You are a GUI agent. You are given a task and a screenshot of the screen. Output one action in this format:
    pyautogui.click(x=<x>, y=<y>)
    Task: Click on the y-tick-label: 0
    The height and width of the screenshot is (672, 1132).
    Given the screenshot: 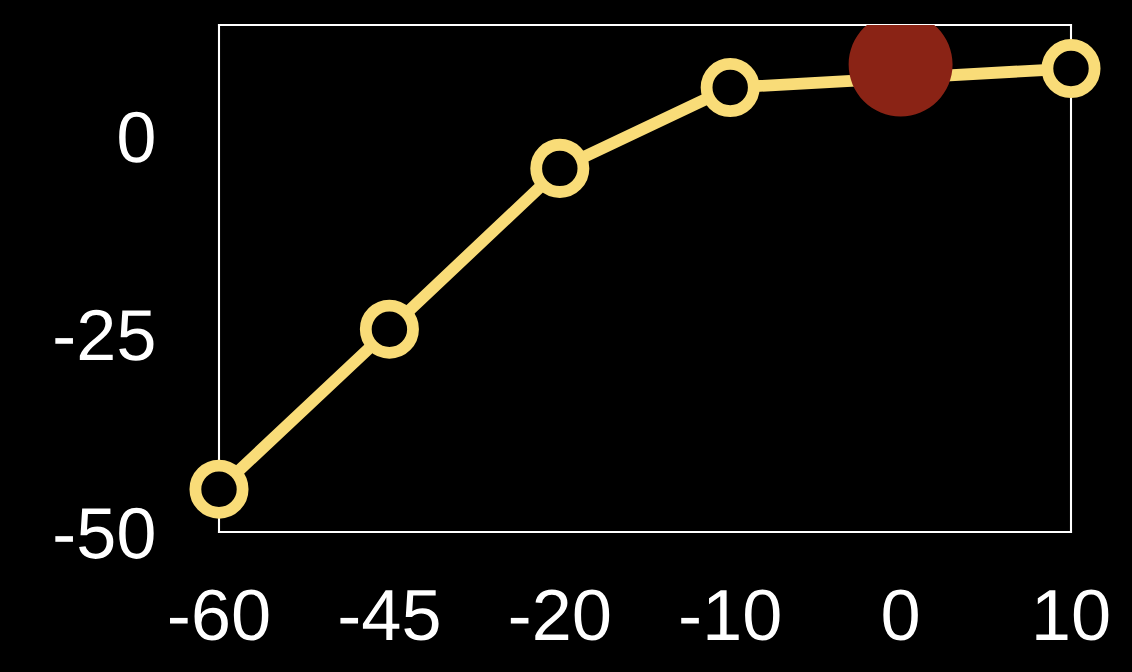 What is the action you would take?
    pyautogui.click(x=136, y=137)
    